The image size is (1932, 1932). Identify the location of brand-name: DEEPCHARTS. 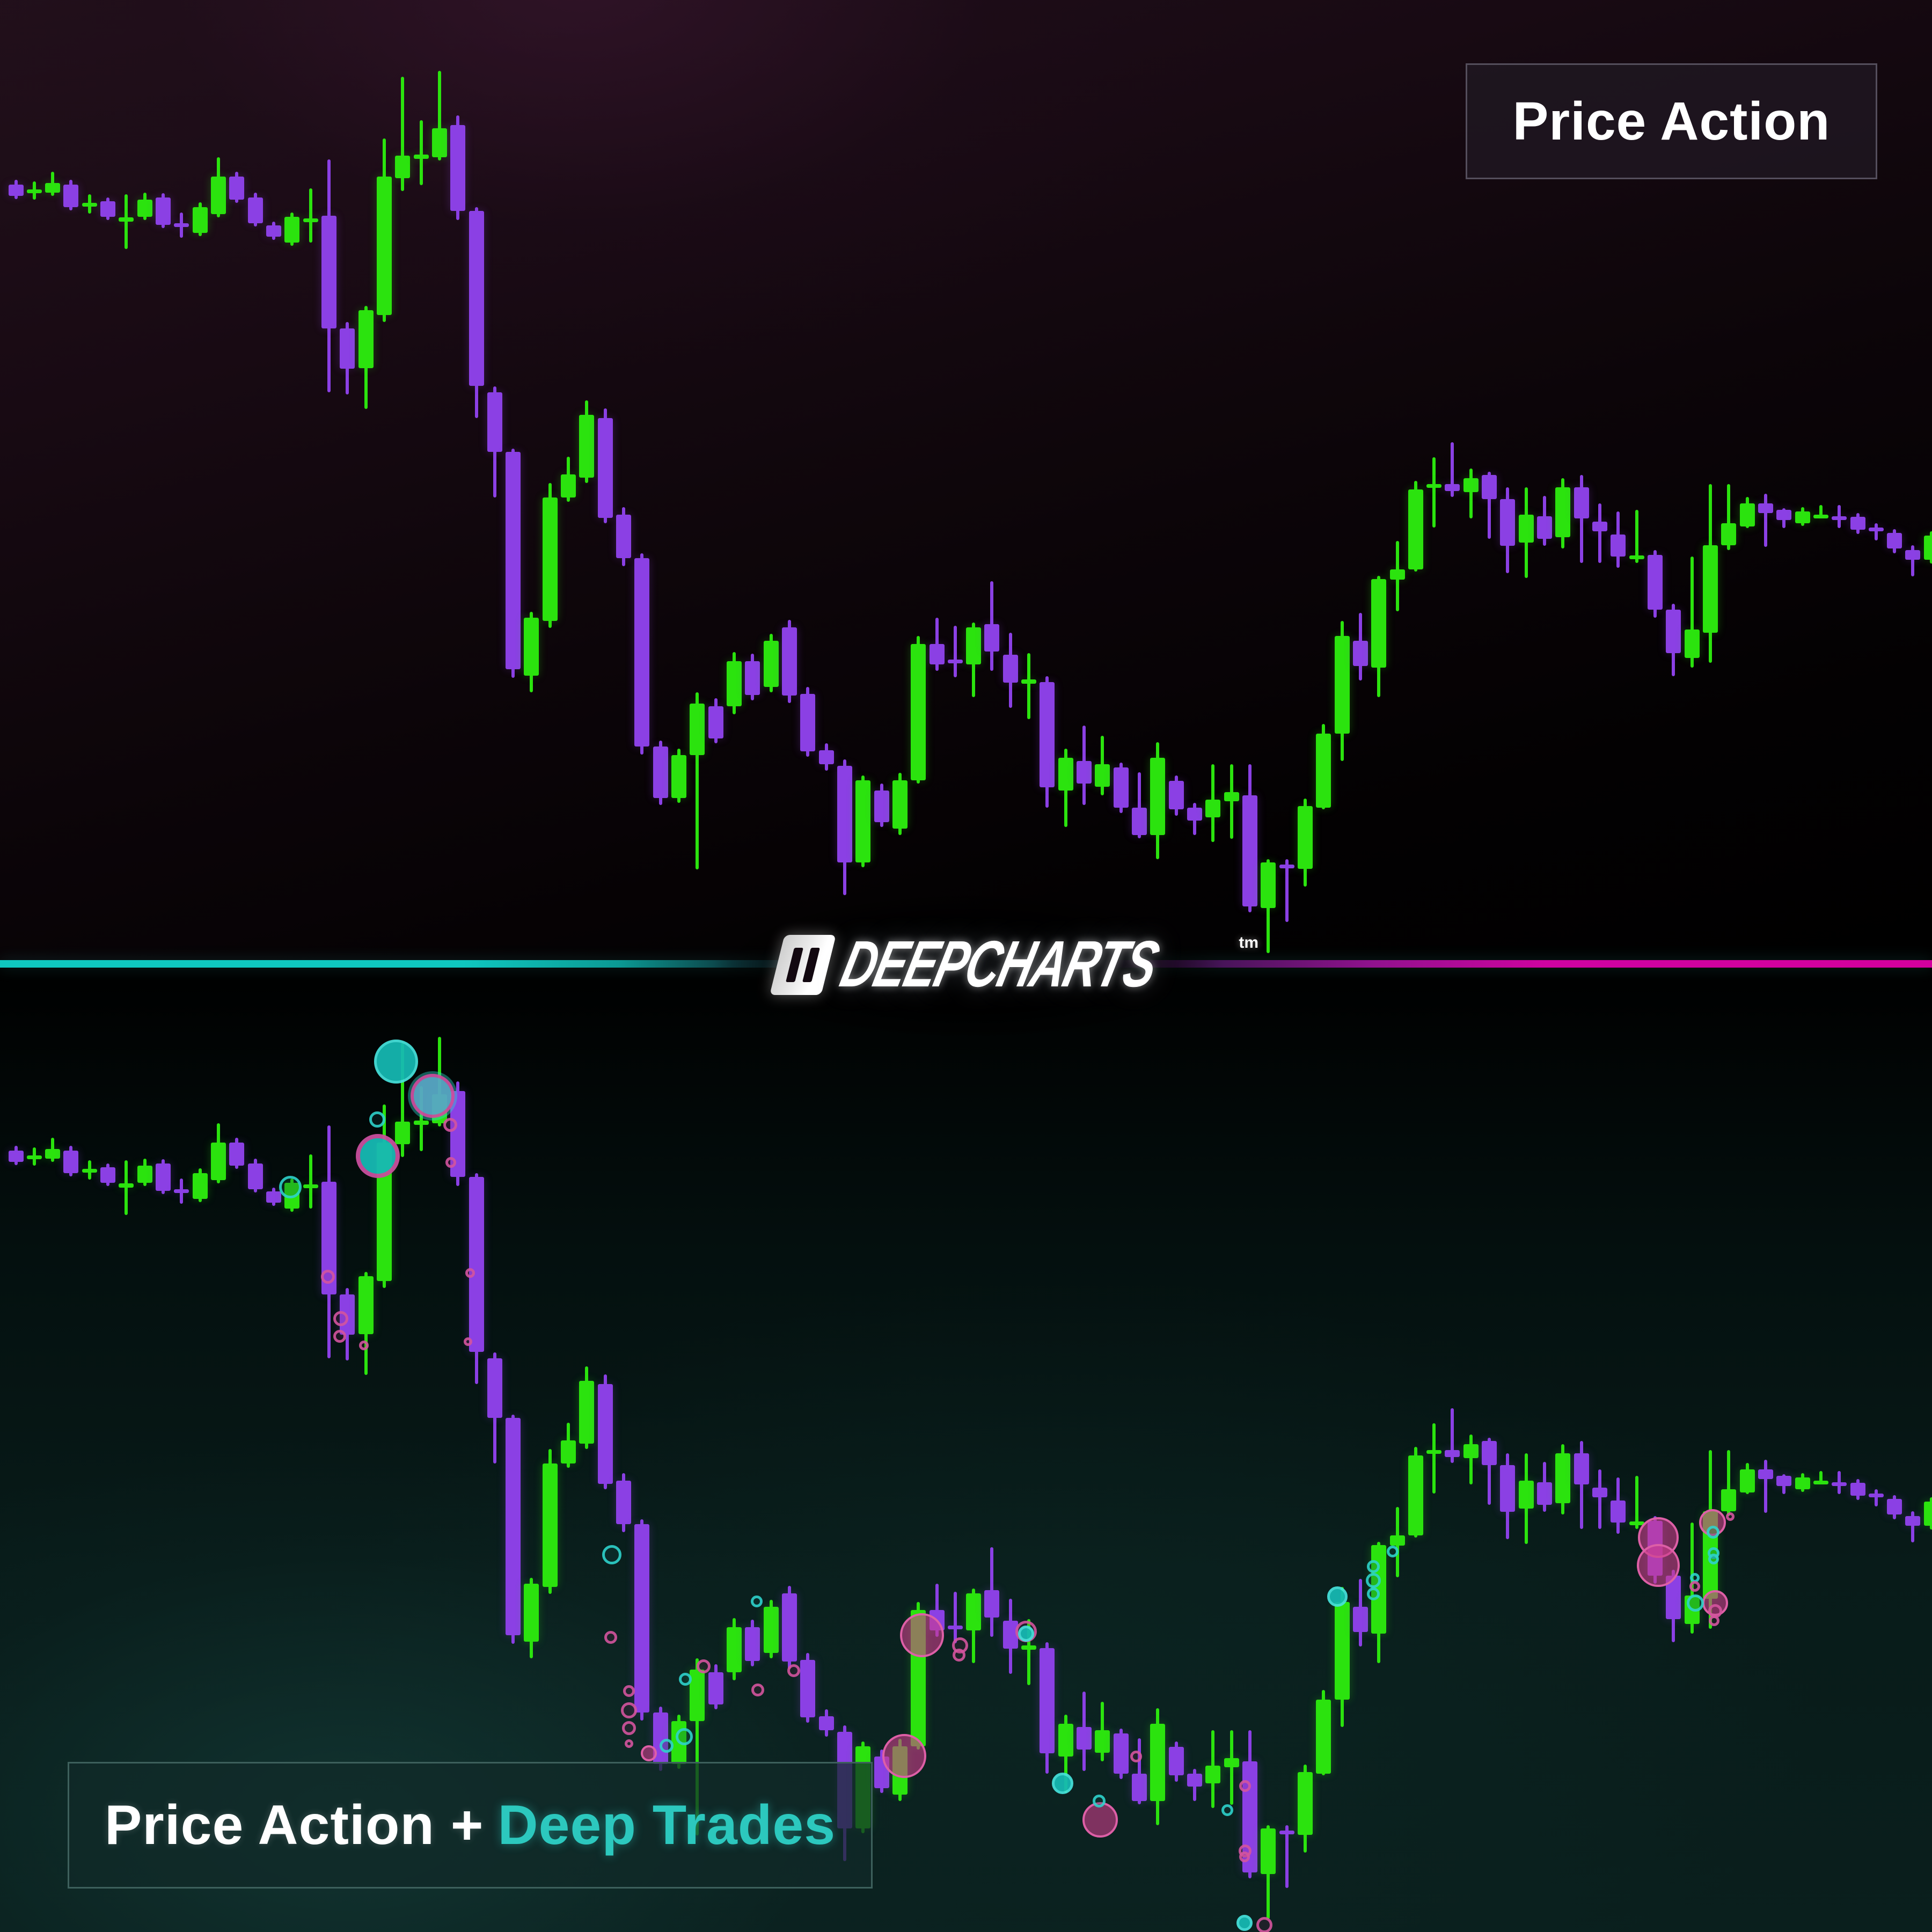
(999, 963).